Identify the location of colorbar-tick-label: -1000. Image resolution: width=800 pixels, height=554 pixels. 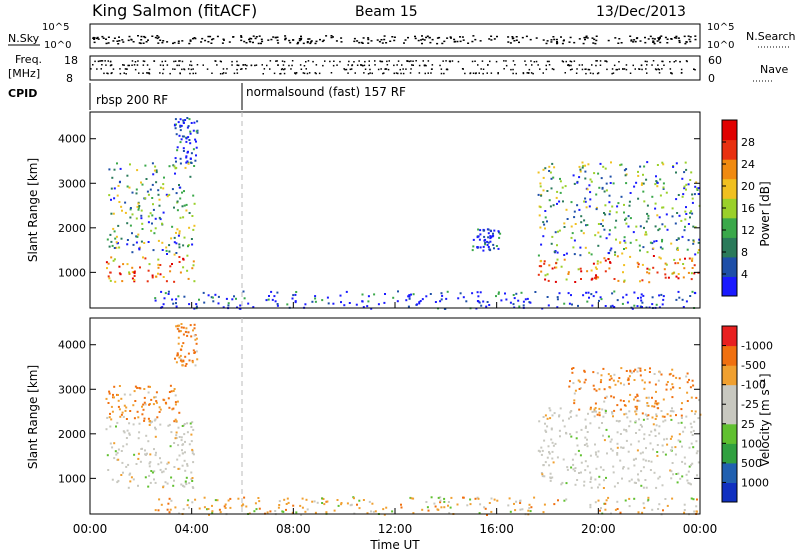
(757, 346).